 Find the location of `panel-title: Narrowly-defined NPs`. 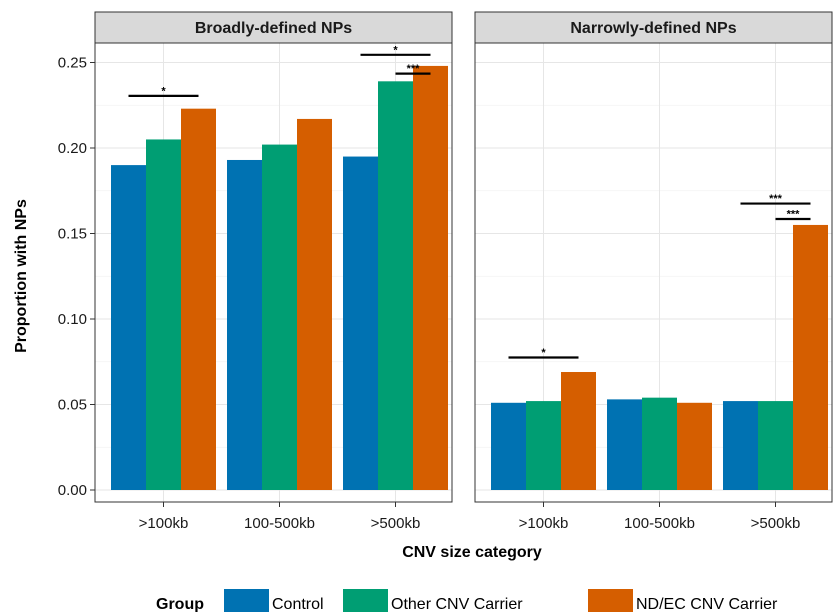

panel-title: Narrowly-defined NPs is located at coordinates (653, 28).